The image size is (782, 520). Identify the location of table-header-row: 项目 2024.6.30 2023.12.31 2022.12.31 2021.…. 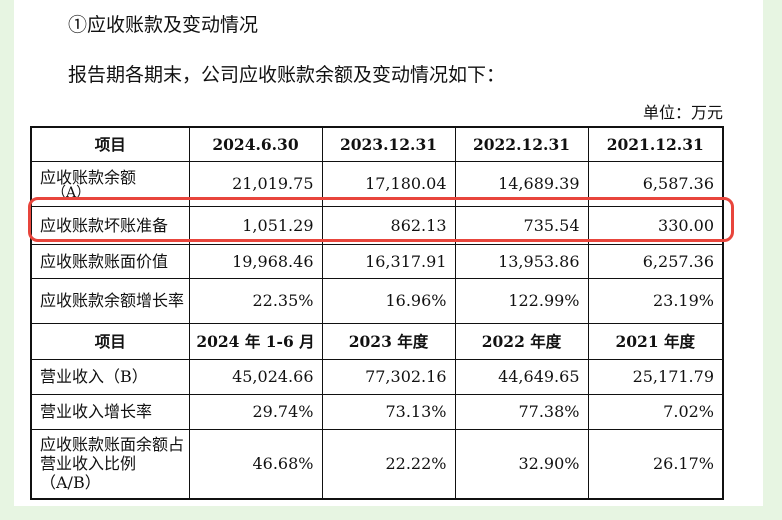
(377, 144).